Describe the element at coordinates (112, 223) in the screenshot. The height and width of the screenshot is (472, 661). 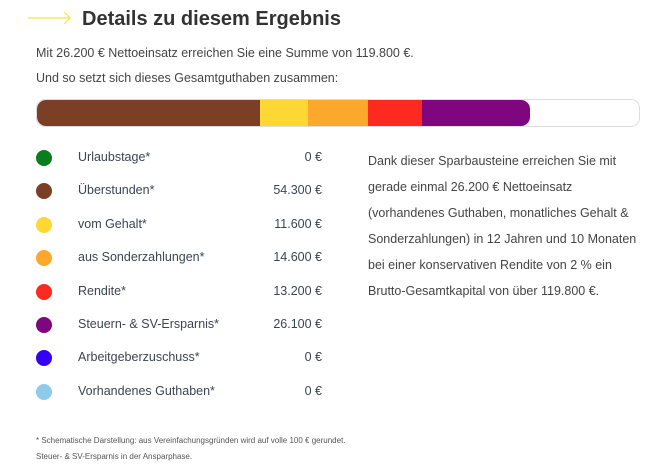
I see `legend-label: vom Gehalt*` at that location.